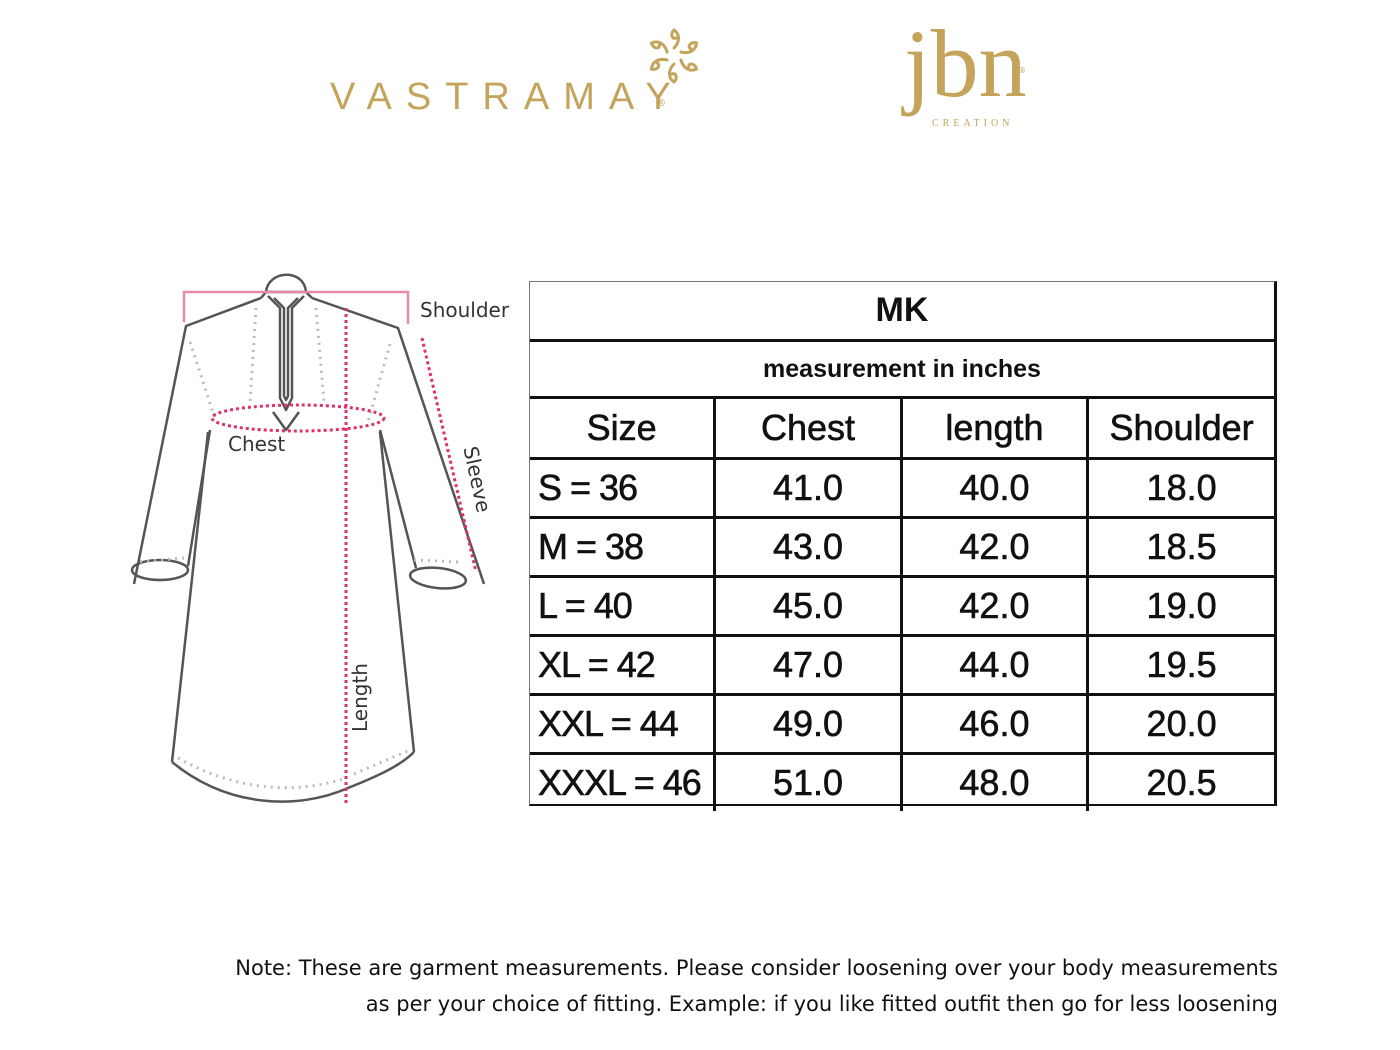 Image resolution: width=1400 pixels, height=1050 pixels. I want to click on shoulder-cell: 19.5, so click(1180, 665).